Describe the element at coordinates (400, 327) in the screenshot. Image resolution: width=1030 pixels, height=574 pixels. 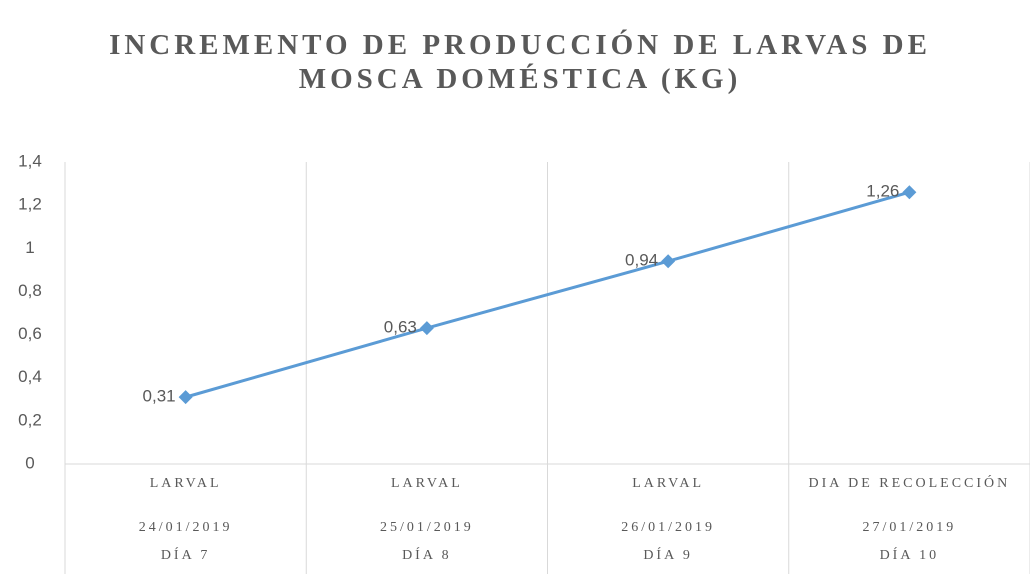
I see `data-label: 0,63` at that location.